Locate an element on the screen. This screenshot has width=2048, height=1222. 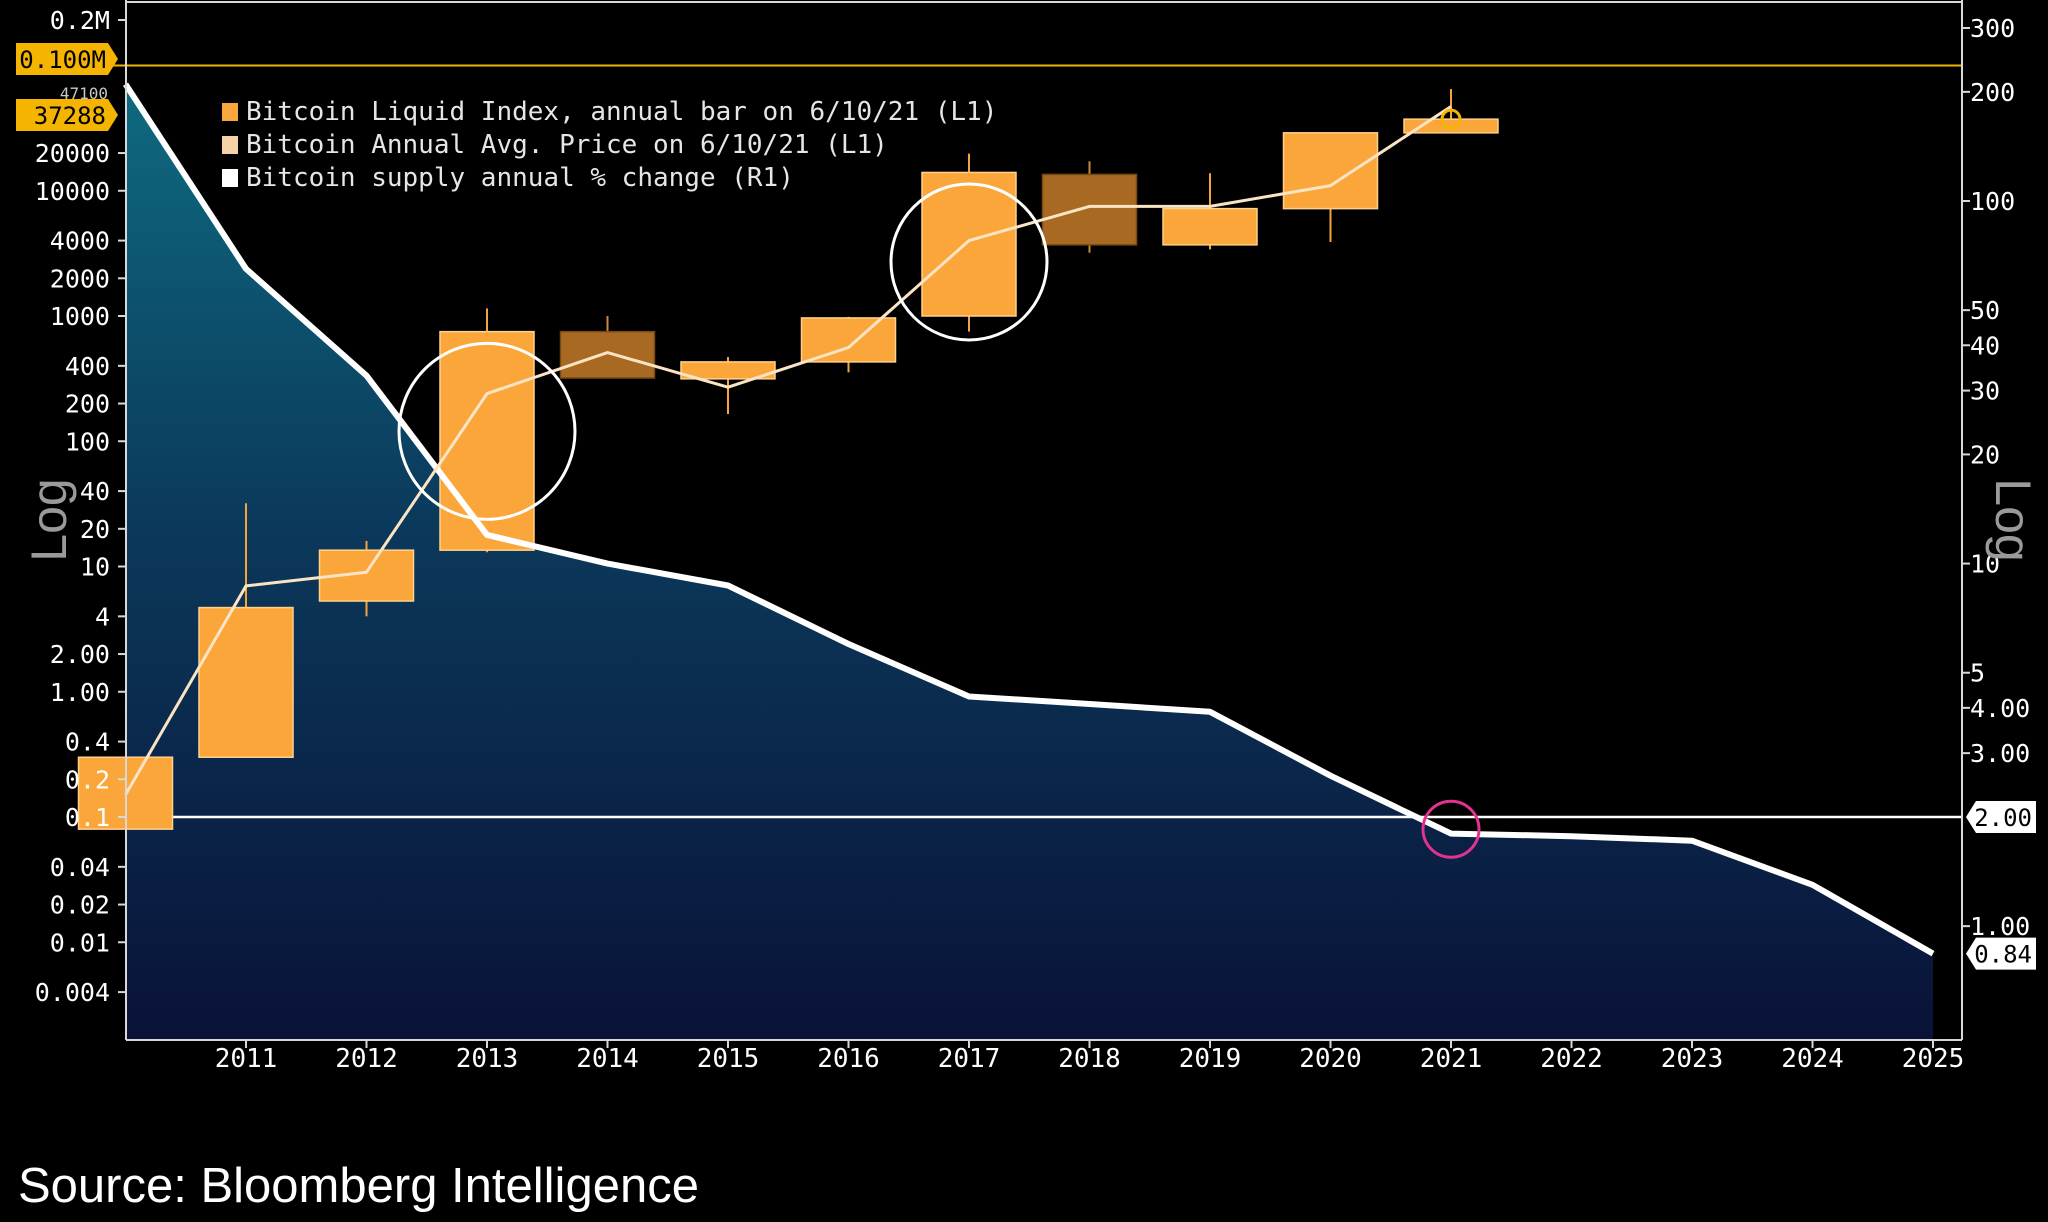
right-tick-label: 20 is located at coordinates (1985, 454).